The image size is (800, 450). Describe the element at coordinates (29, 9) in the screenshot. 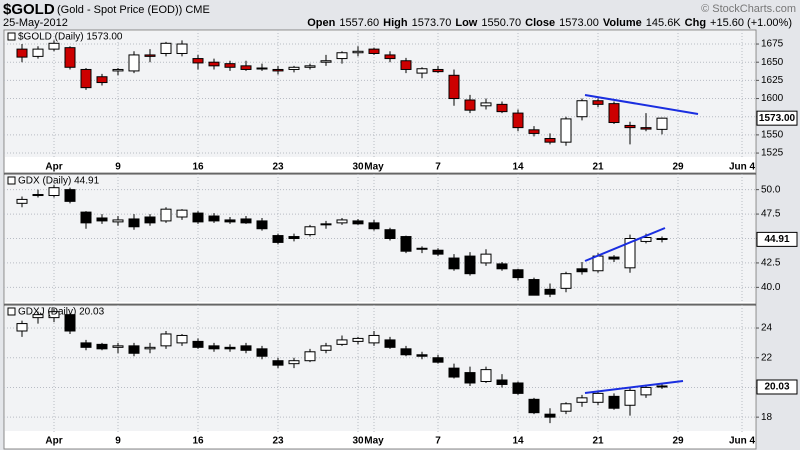

I see `symbol: $GOLD` at that location.